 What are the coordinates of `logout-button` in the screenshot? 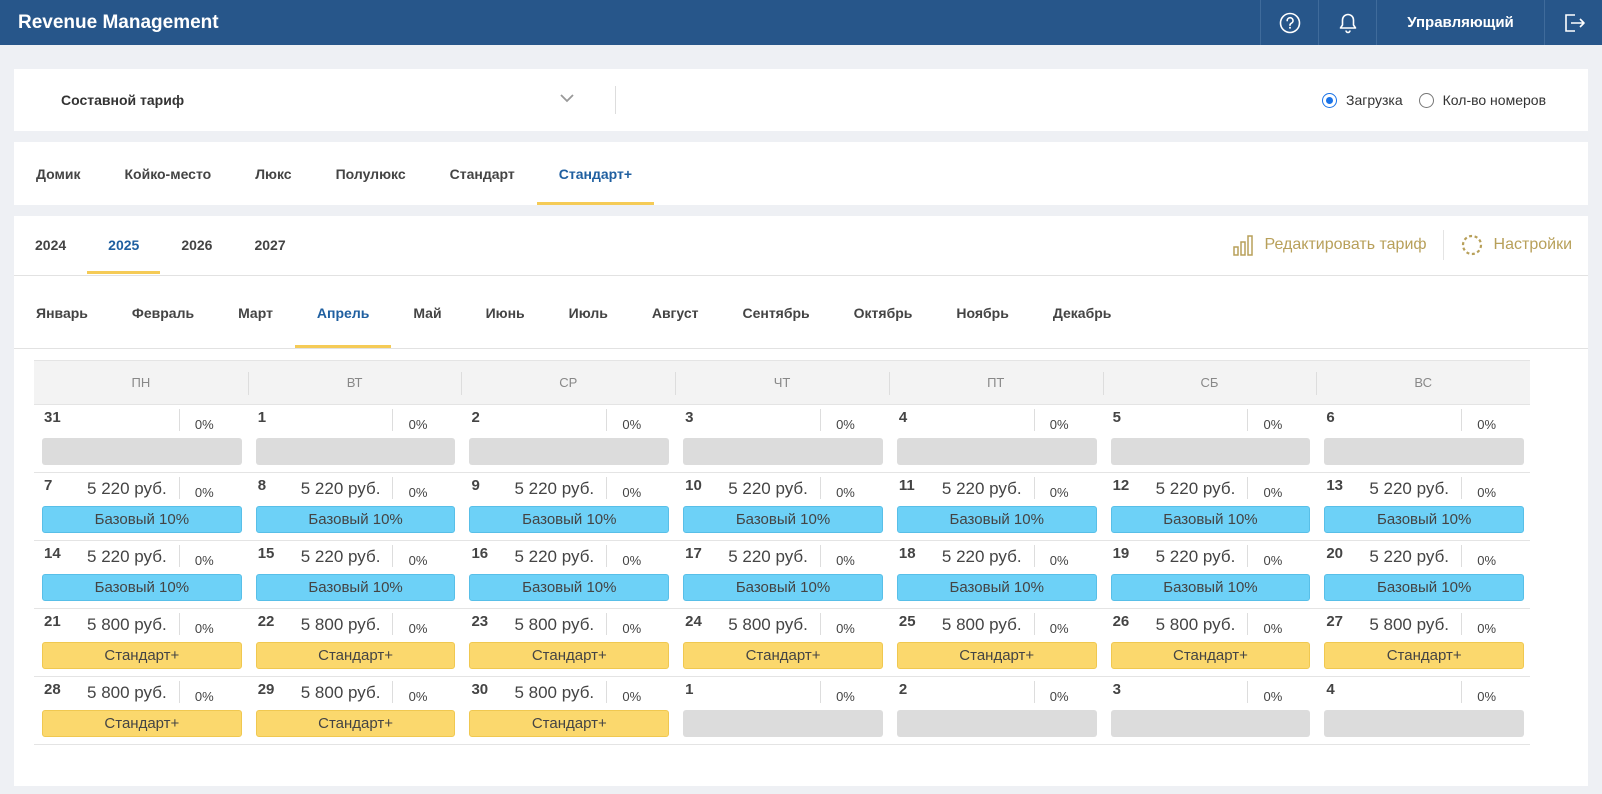 It's located at (1573, 22).